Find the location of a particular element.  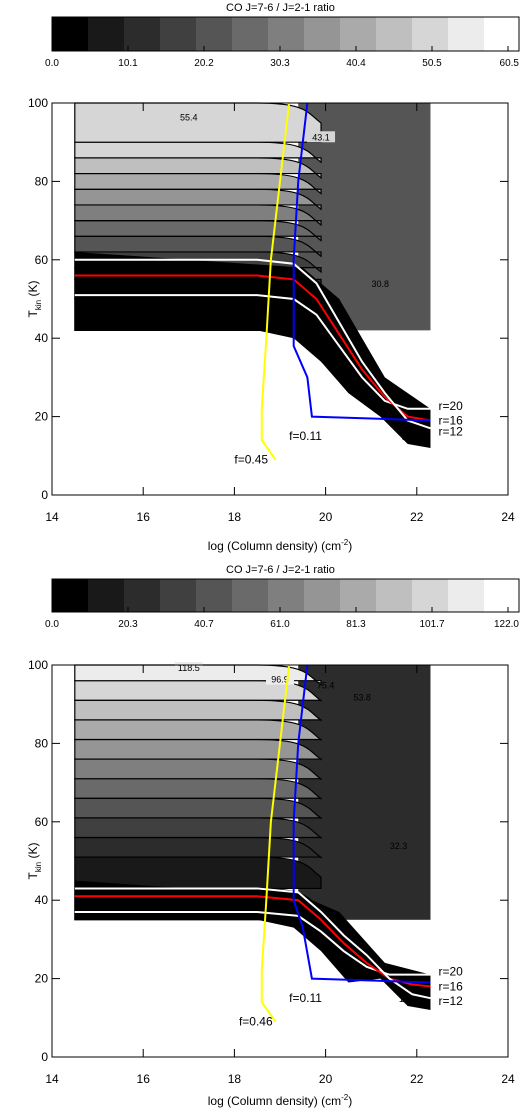

heatmap-dark-region is located at coordinates (252, 349).